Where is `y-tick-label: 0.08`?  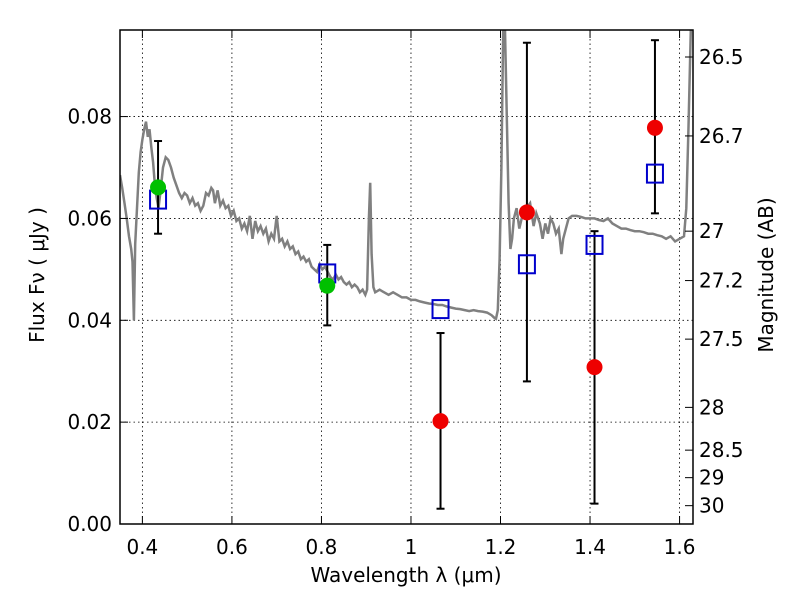 y-tick-label: 0.08 is located at coordinates (89, 117).